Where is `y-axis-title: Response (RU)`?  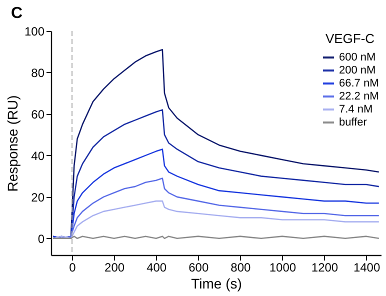 y-axis-title: Response (RU) is located at coordinates (12, 143).